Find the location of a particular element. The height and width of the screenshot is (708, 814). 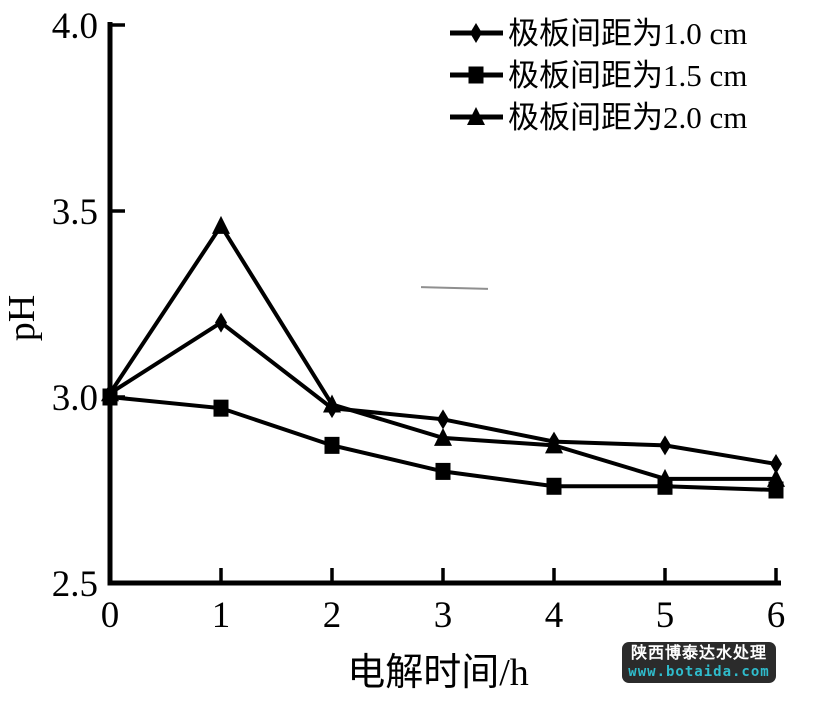

legend-item: 极板间距为2.0 cm is located at coordinates (598, 117).